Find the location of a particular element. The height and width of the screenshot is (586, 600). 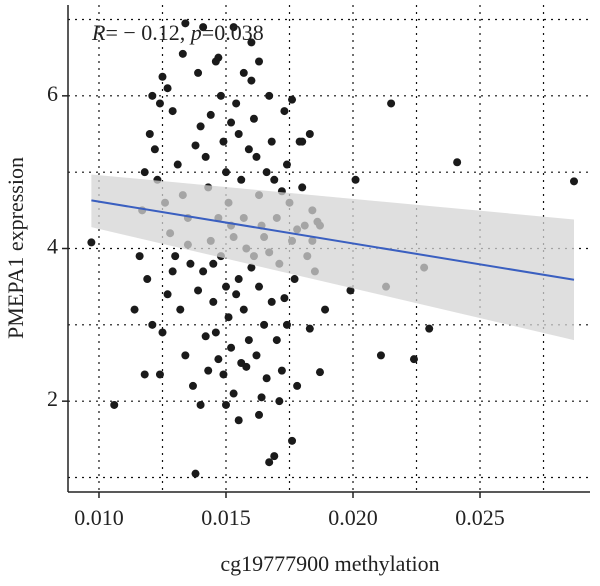

y-tick-label: 6 is located at coordinates (52, 93).